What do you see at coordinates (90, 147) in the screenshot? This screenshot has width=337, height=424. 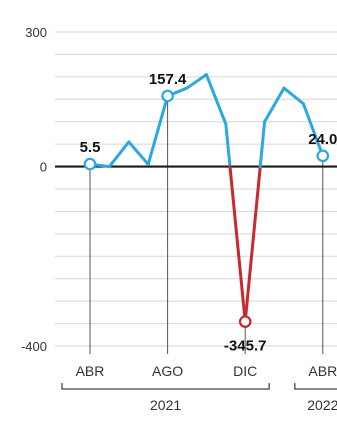 I see `data-label: 5.5` at bounding box center [90, 147].